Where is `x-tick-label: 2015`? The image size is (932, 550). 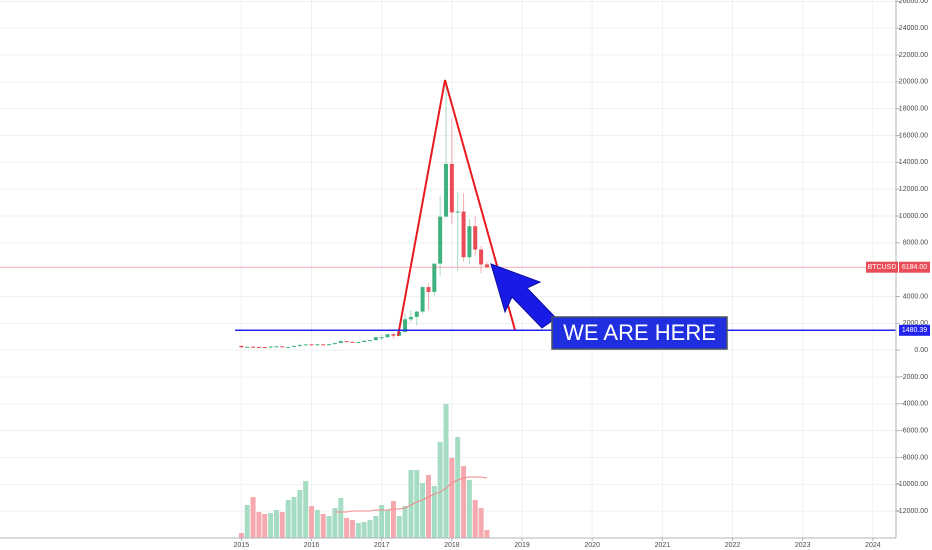 x-tick-label: 2015 is located at coordinates (242, 545).